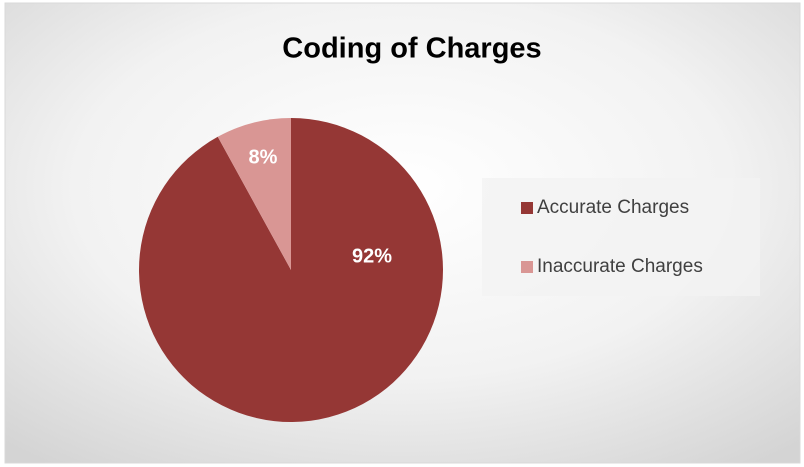 This screenshot has height=467, width=804. Describe the element at coordinates (411, 49) in the screenshot. I see `chart-title: Coding of Charges` at that location.